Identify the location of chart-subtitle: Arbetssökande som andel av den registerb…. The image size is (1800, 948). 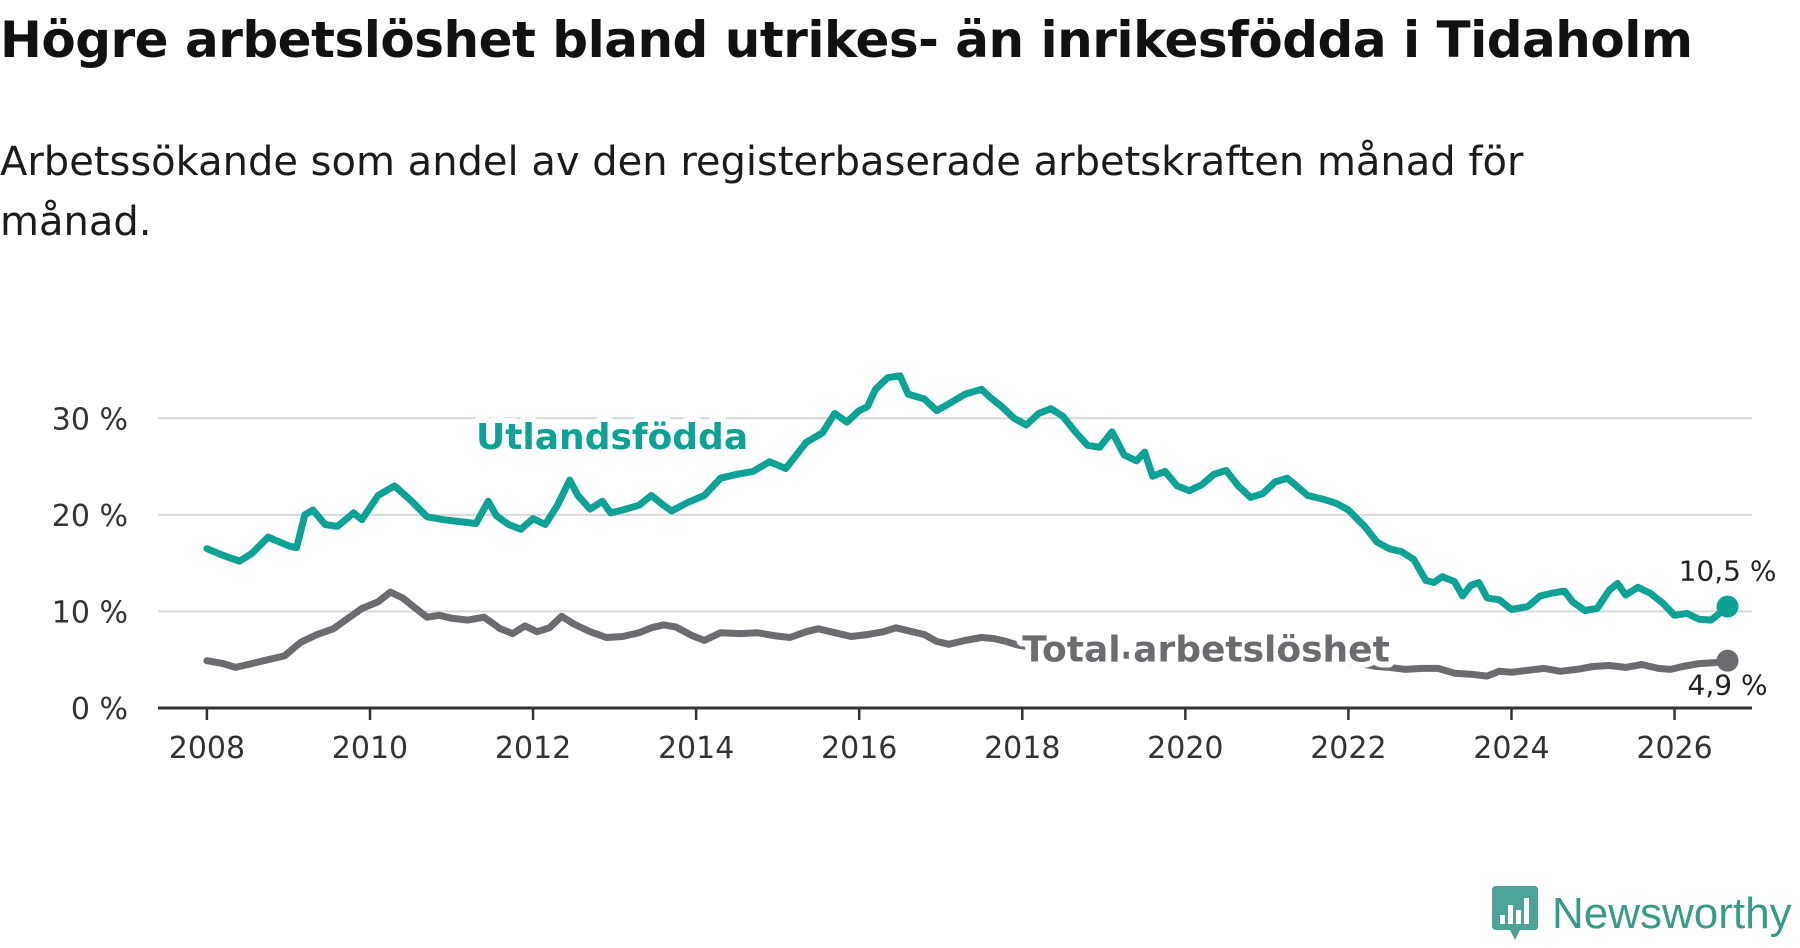
(762, 192).